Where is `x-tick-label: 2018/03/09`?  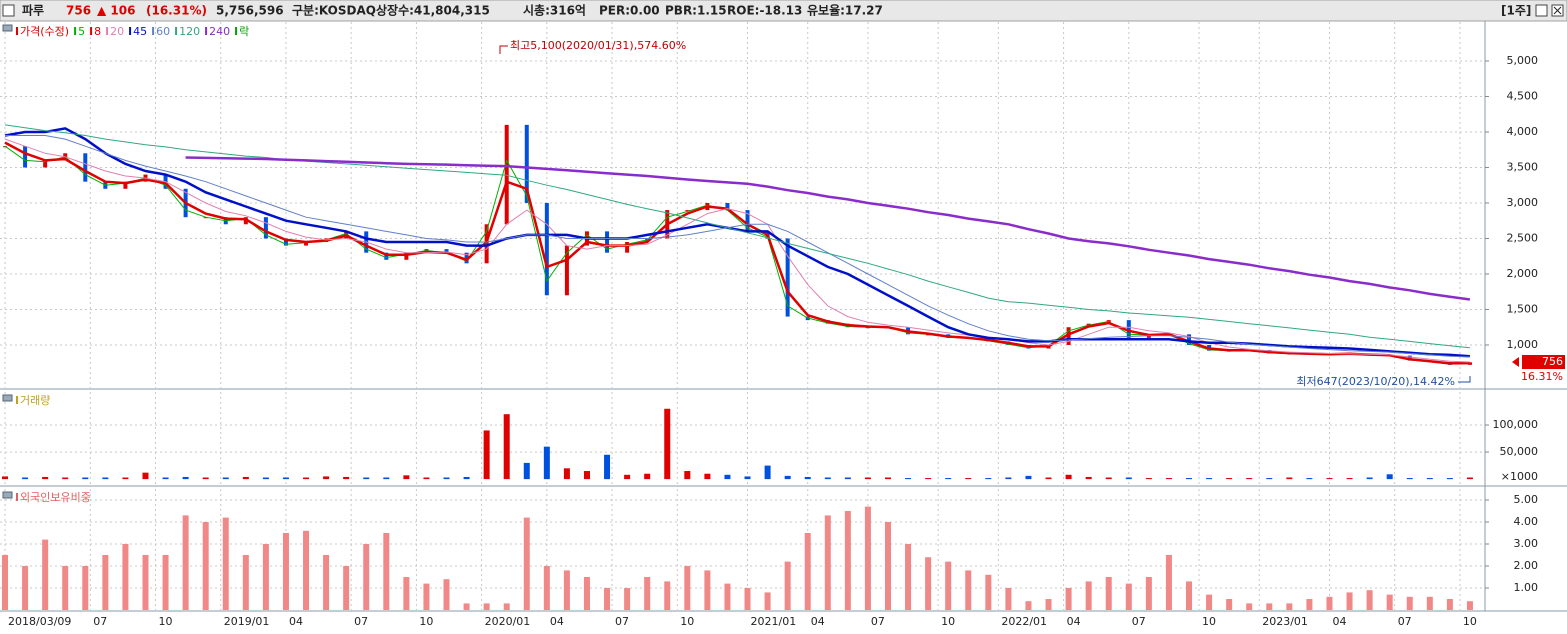
x-tick-label: 2018/03/09 is located at coordinates (39, 621).